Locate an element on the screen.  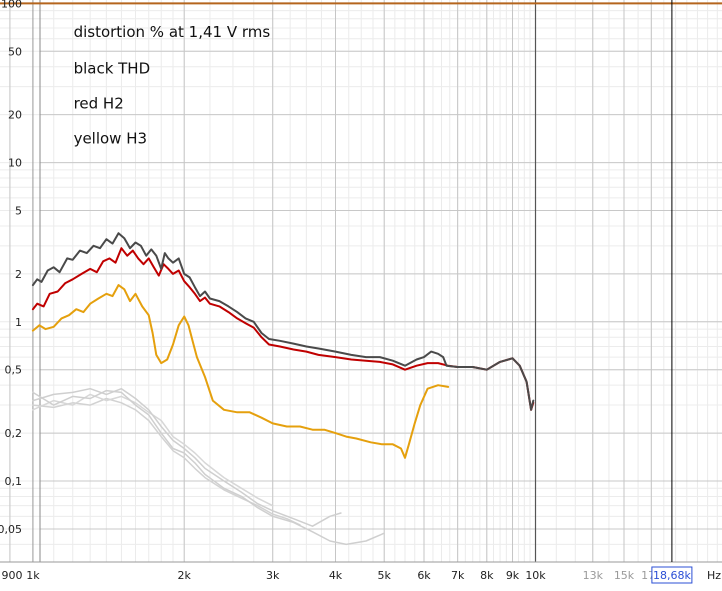
x-tick-label: 10k is located at coordinates (535, 575).